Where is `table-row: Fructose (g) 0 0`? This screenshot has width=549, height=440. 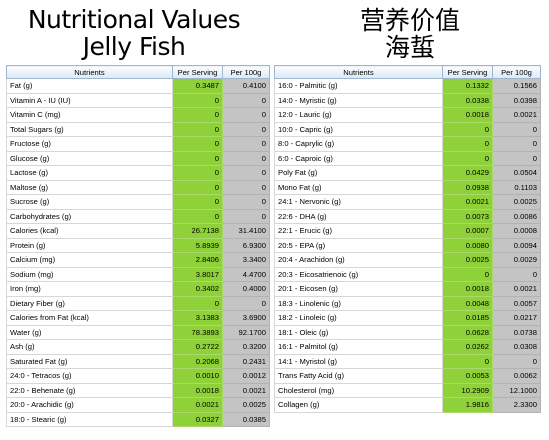 table-row: Fructose (g) 0 0 is located at coordinates (138, 144).